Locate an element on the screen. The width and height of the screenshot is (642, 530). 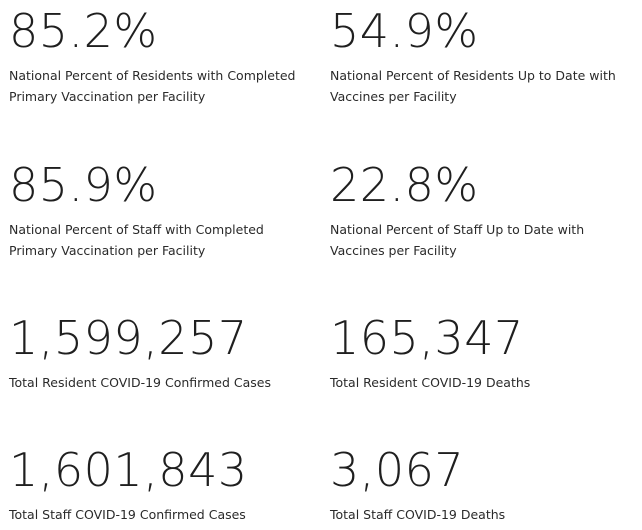
stat-value: 85.9% is located at coordinates (83, 185).